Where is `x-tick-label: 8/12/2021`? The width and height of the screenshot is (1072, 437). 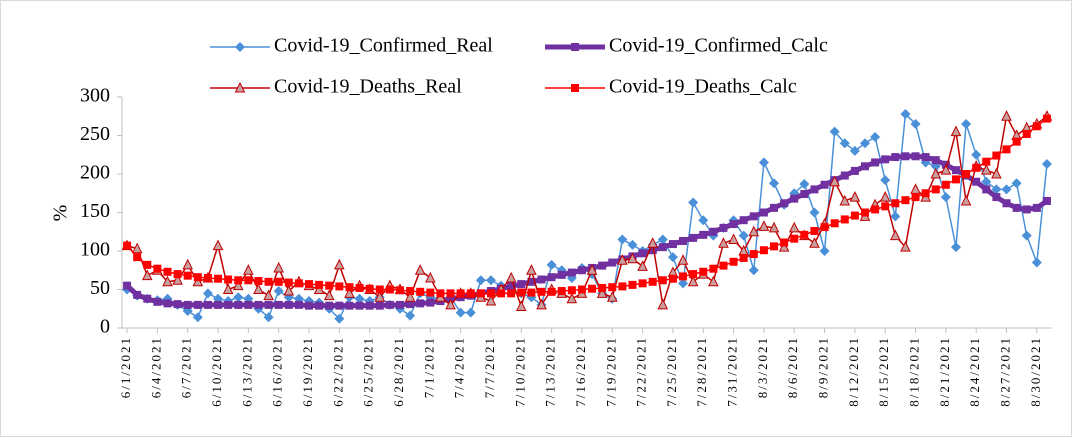 x-tick-label: 8/12/2021 is located at coordinates (853, 371).